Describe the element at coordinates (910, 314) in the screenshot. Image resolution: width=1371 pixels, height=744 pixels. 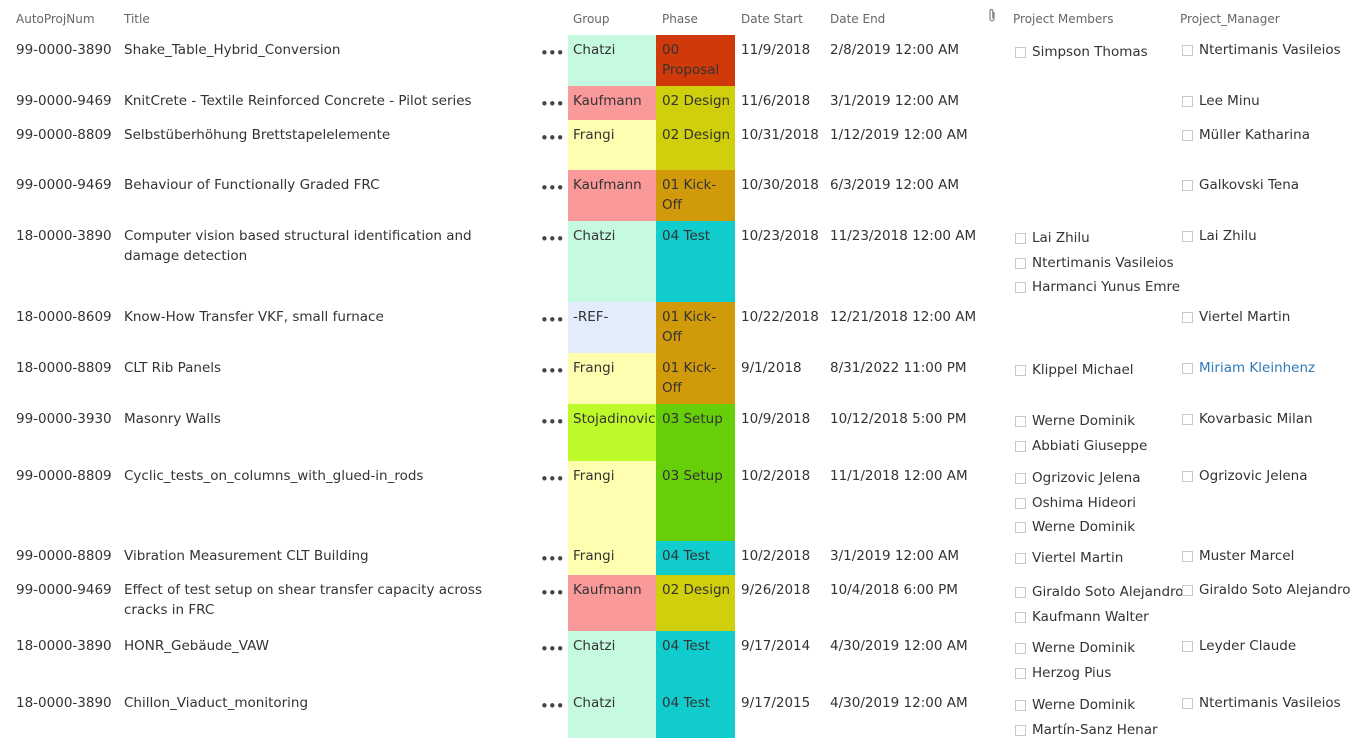
I see `date-end-cell: 12/21/2018 12:00 AM` at that location.